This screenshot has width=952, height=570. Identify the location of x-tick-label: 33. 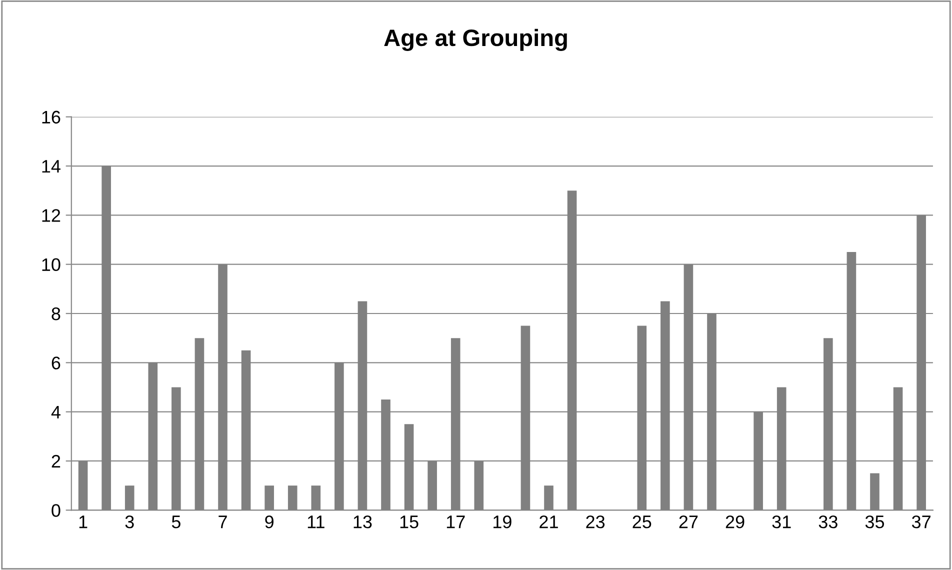
(828, 521).